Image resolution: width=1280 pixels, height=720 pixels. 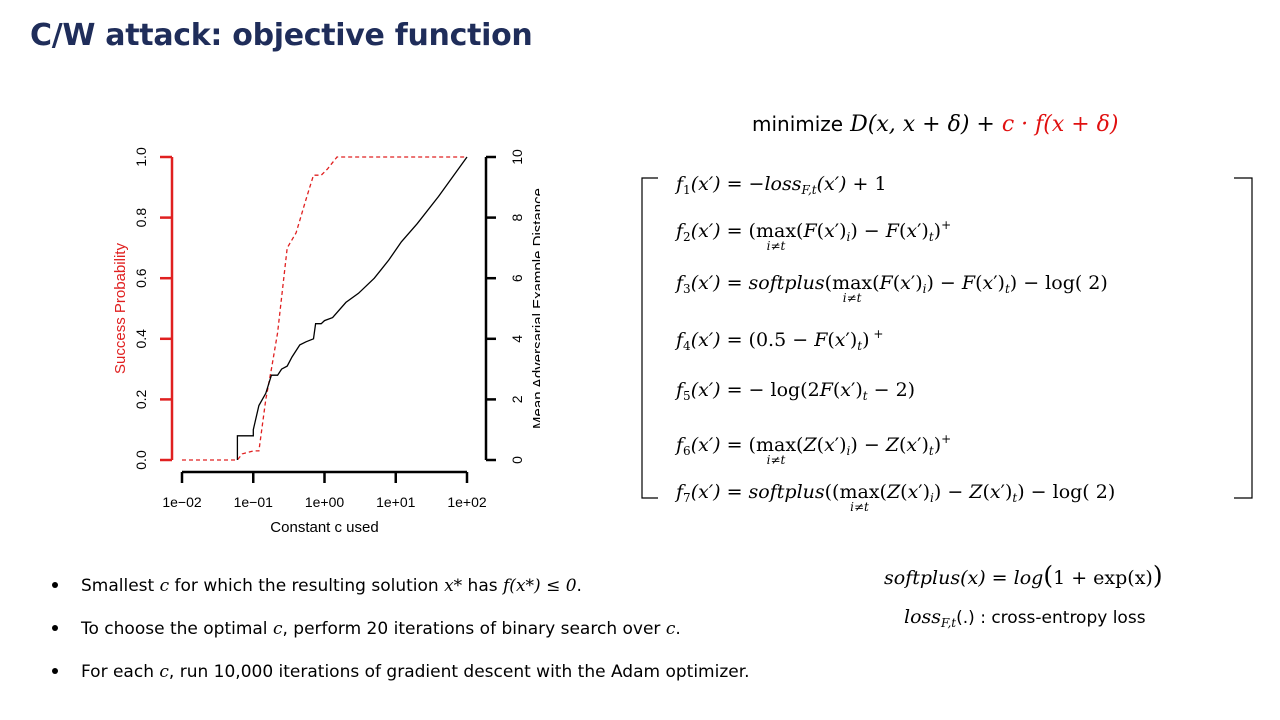 What do you see at coordinates (796, 391) in the screenshot?
I see `f5-equation: f5(x′) = − log(2F(x′)t − 2)` at bounding box center [796, 391].